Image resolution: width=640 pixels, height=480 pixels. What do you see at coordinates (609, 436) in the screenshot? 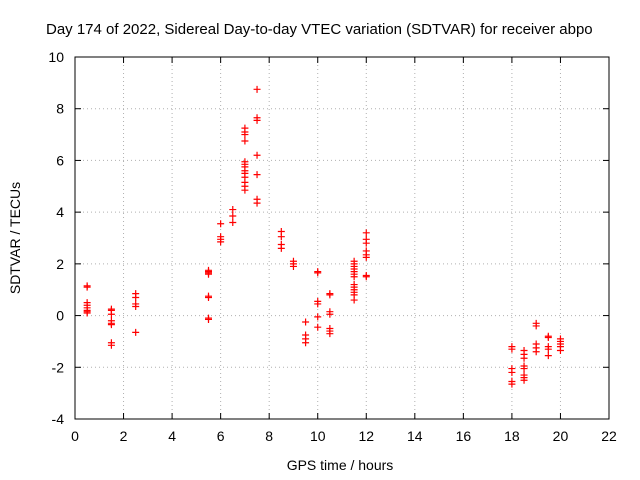
I see `x-tick-label: 22` at bounding box center [609, 436].